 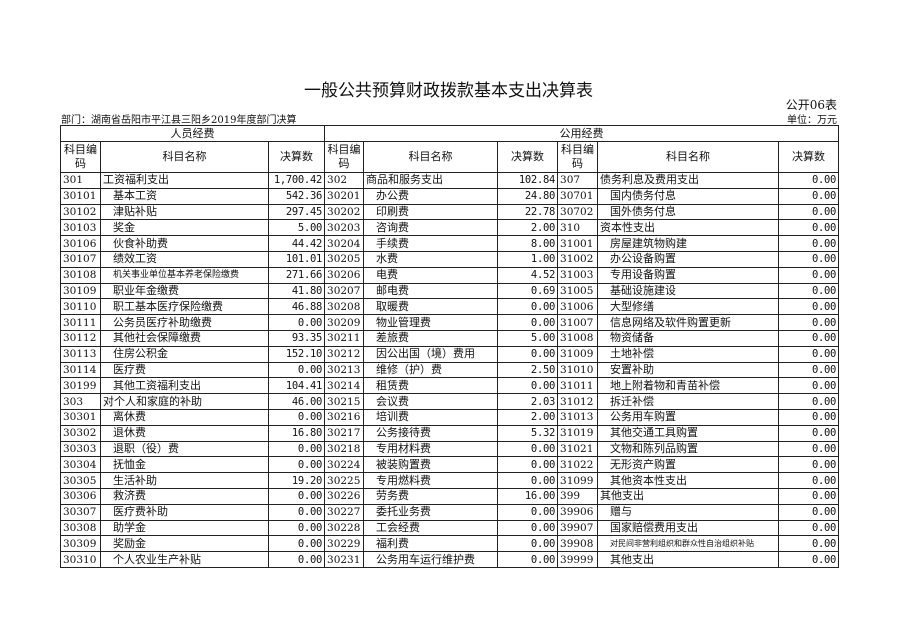 What do you see at coordinates (431, 259) in the screenshot?
I see `cell-name: 水费` at bounding box center [431, 259].